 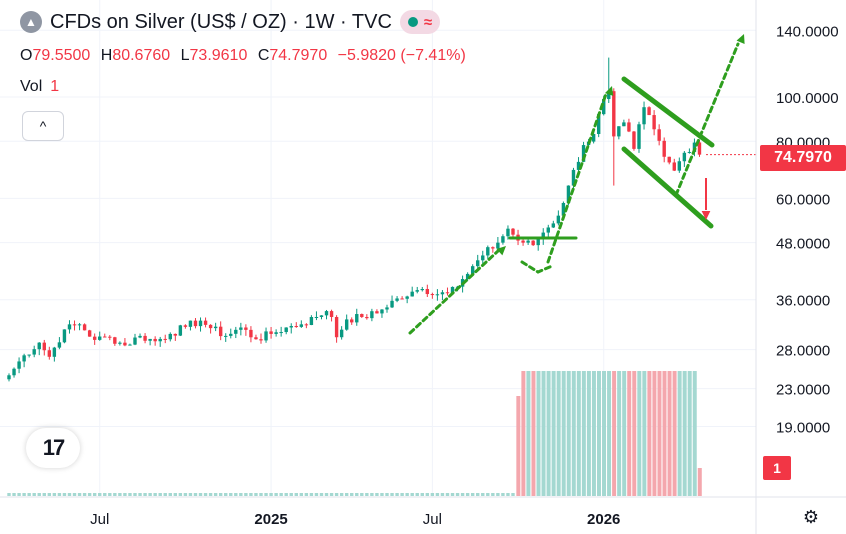 What do you see at coordinates (803, 199) in the screenshot?
I see `price-tick-label: 60.0000` at bounding box center [803, 199].